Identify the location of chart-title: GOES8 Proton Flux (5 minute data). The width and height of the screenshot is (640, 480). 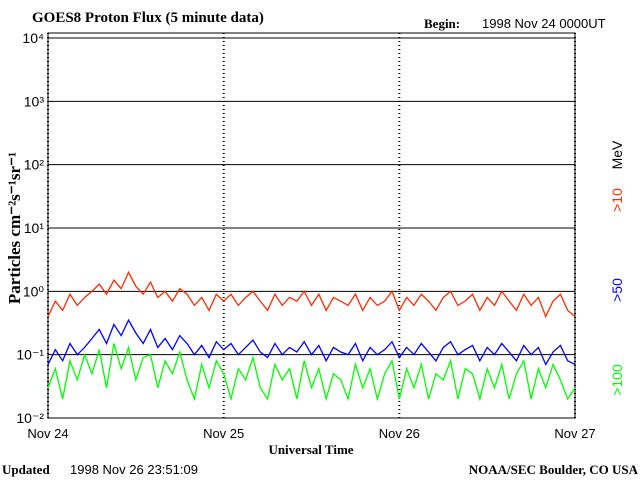
(148, 18).